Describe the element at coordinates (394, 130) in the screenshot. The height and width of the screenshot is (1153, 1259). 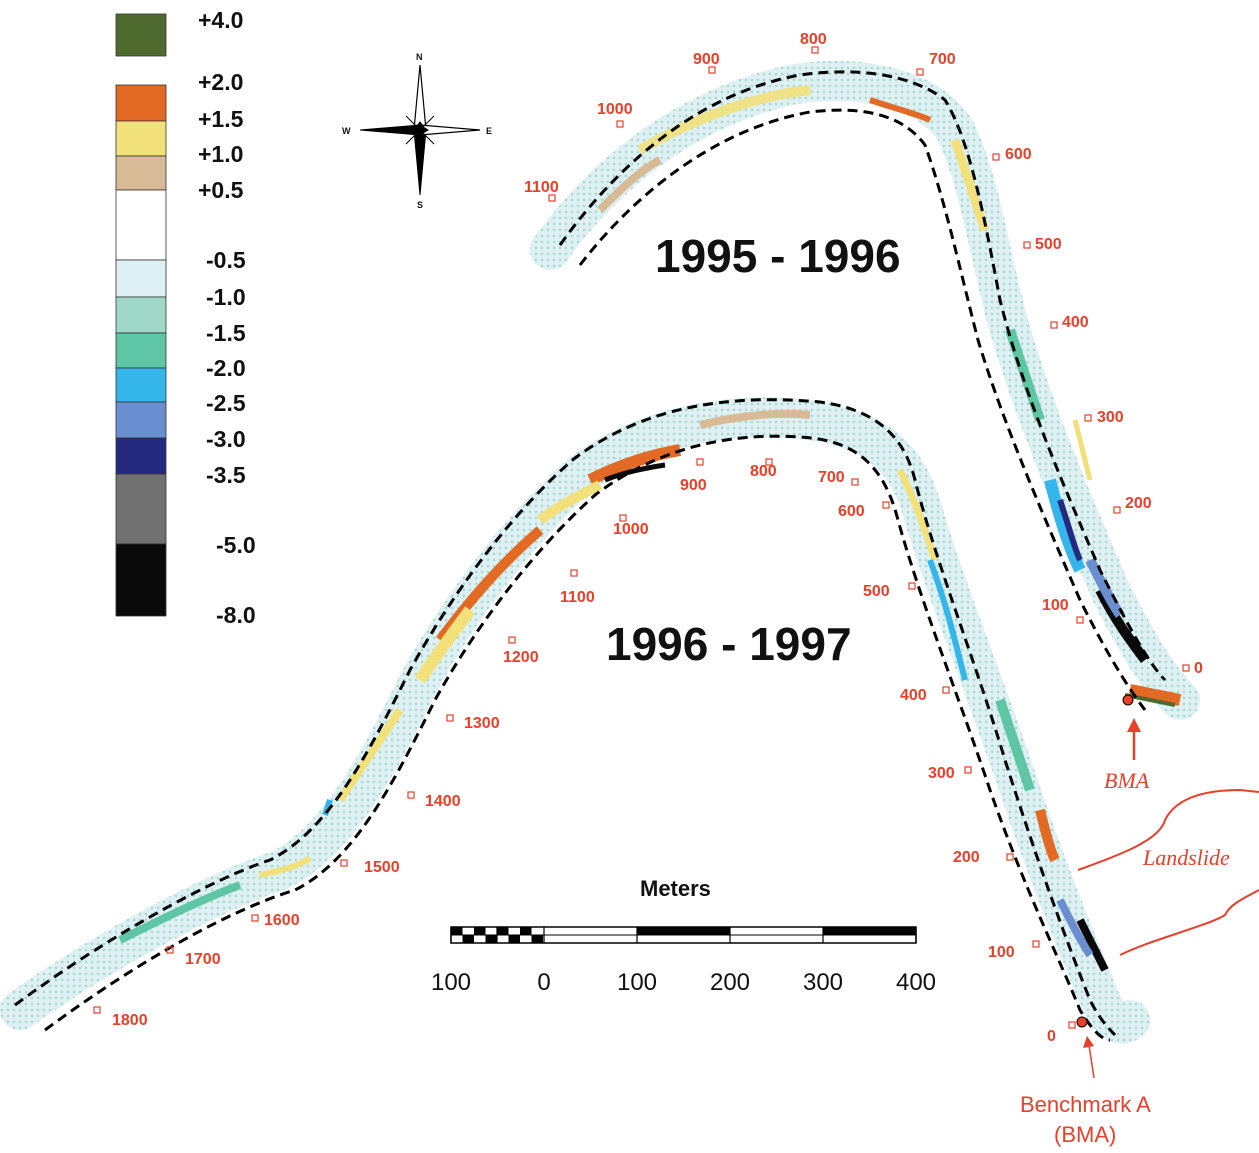
I see `compass-west-point` at that location.